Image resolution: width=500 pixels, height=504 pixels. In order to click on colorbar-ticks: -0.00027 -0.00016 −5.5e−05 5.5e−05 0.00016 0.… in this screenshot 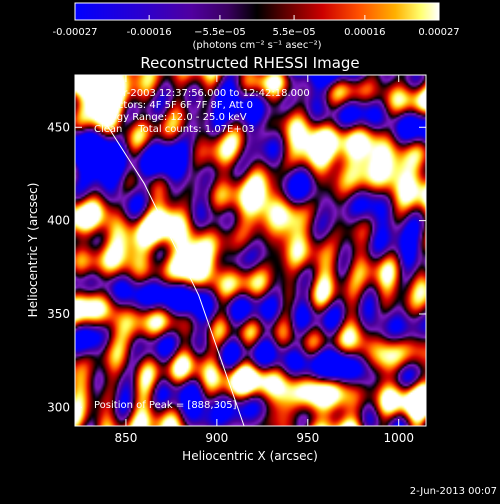, I will do `click(256, 26)`.